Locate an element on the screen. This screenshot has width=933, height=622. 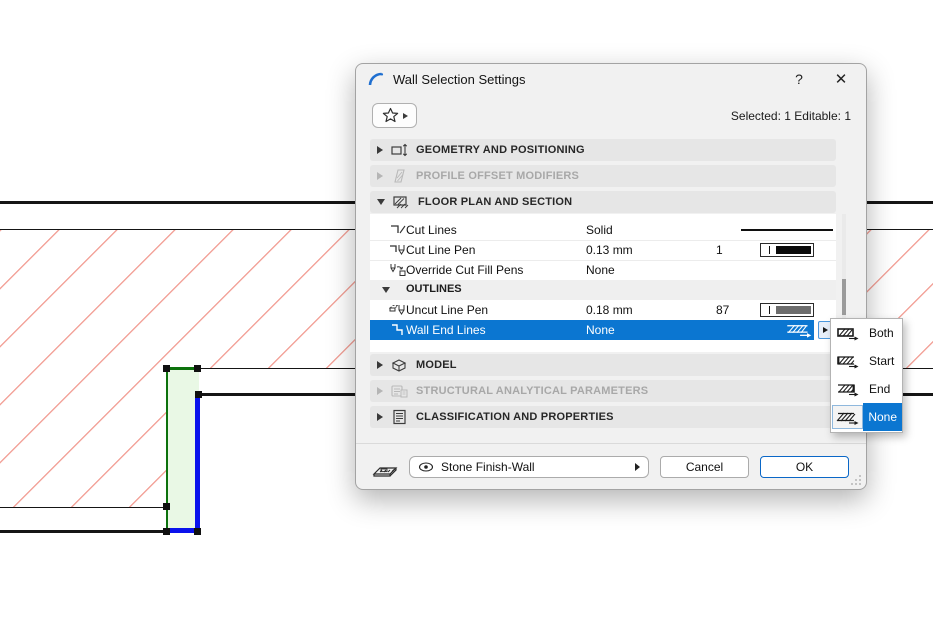
section-label: STRUCTURAL ANALYTICAL PARAMETERS is located at coordinates (532, 391).